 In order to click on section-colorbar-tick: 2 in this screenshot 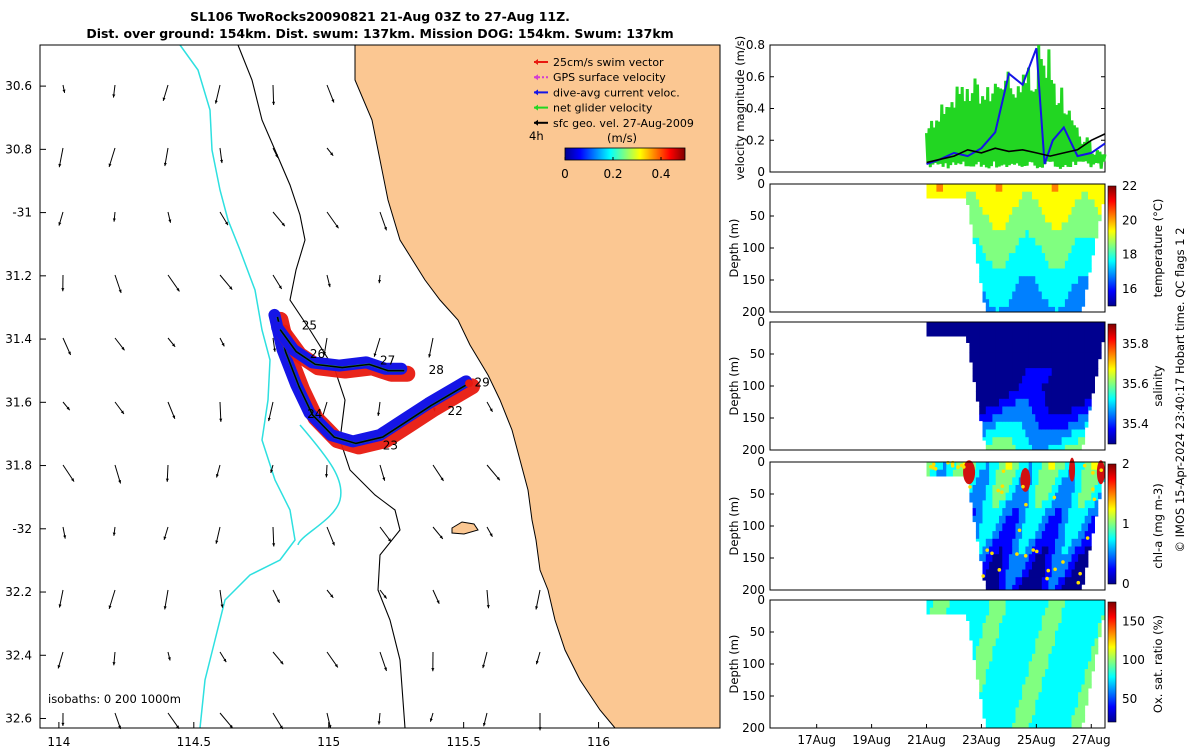, I will do `click(1126, 464)`.